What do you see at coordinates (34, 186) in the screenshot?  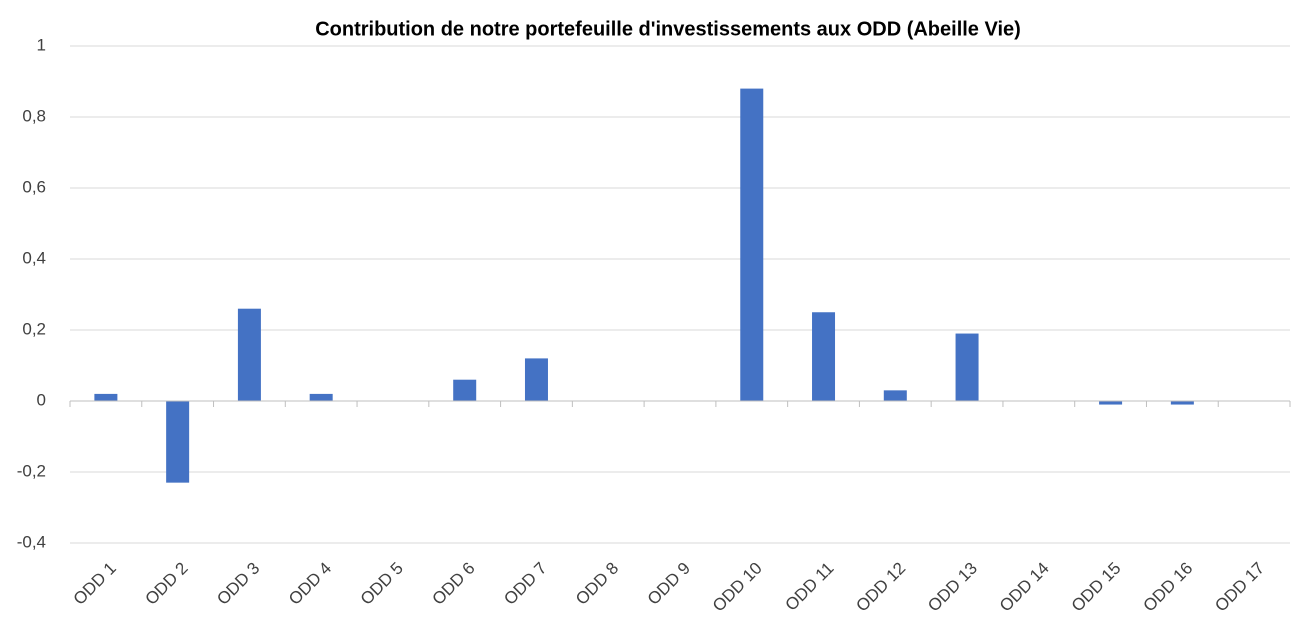 I see `y-tick-label: 0,6` at bounding box center [34, 186].